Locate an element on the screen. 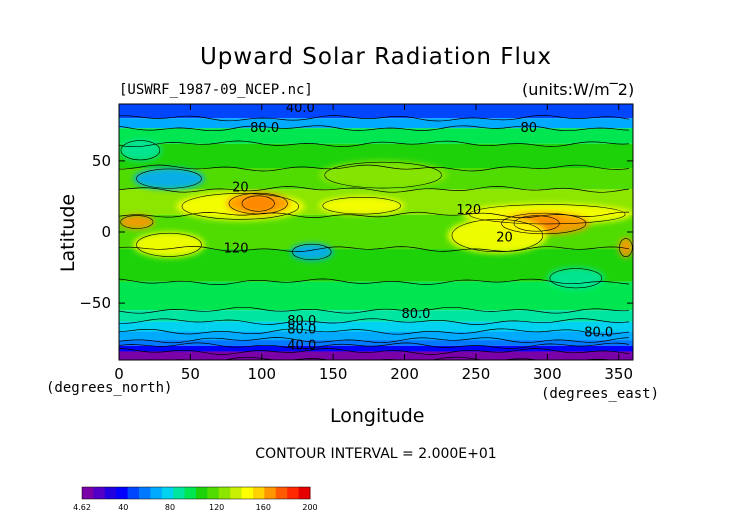 Image resolution: width=752 pixels, height=532 pixels. feature-sa-yellow is located at coordinates (497, 235).